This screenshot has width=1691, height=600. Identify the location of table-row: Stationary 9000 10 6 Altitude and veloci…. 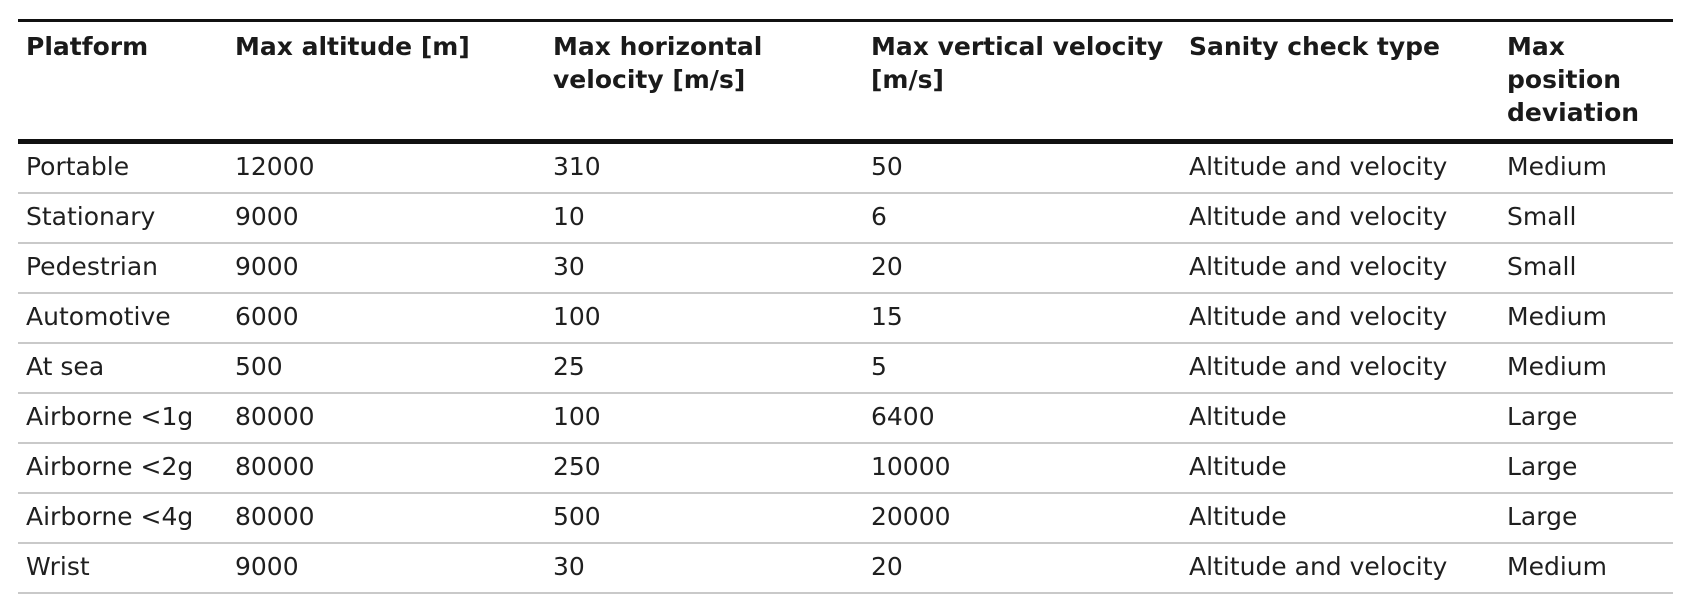
(845, 218).